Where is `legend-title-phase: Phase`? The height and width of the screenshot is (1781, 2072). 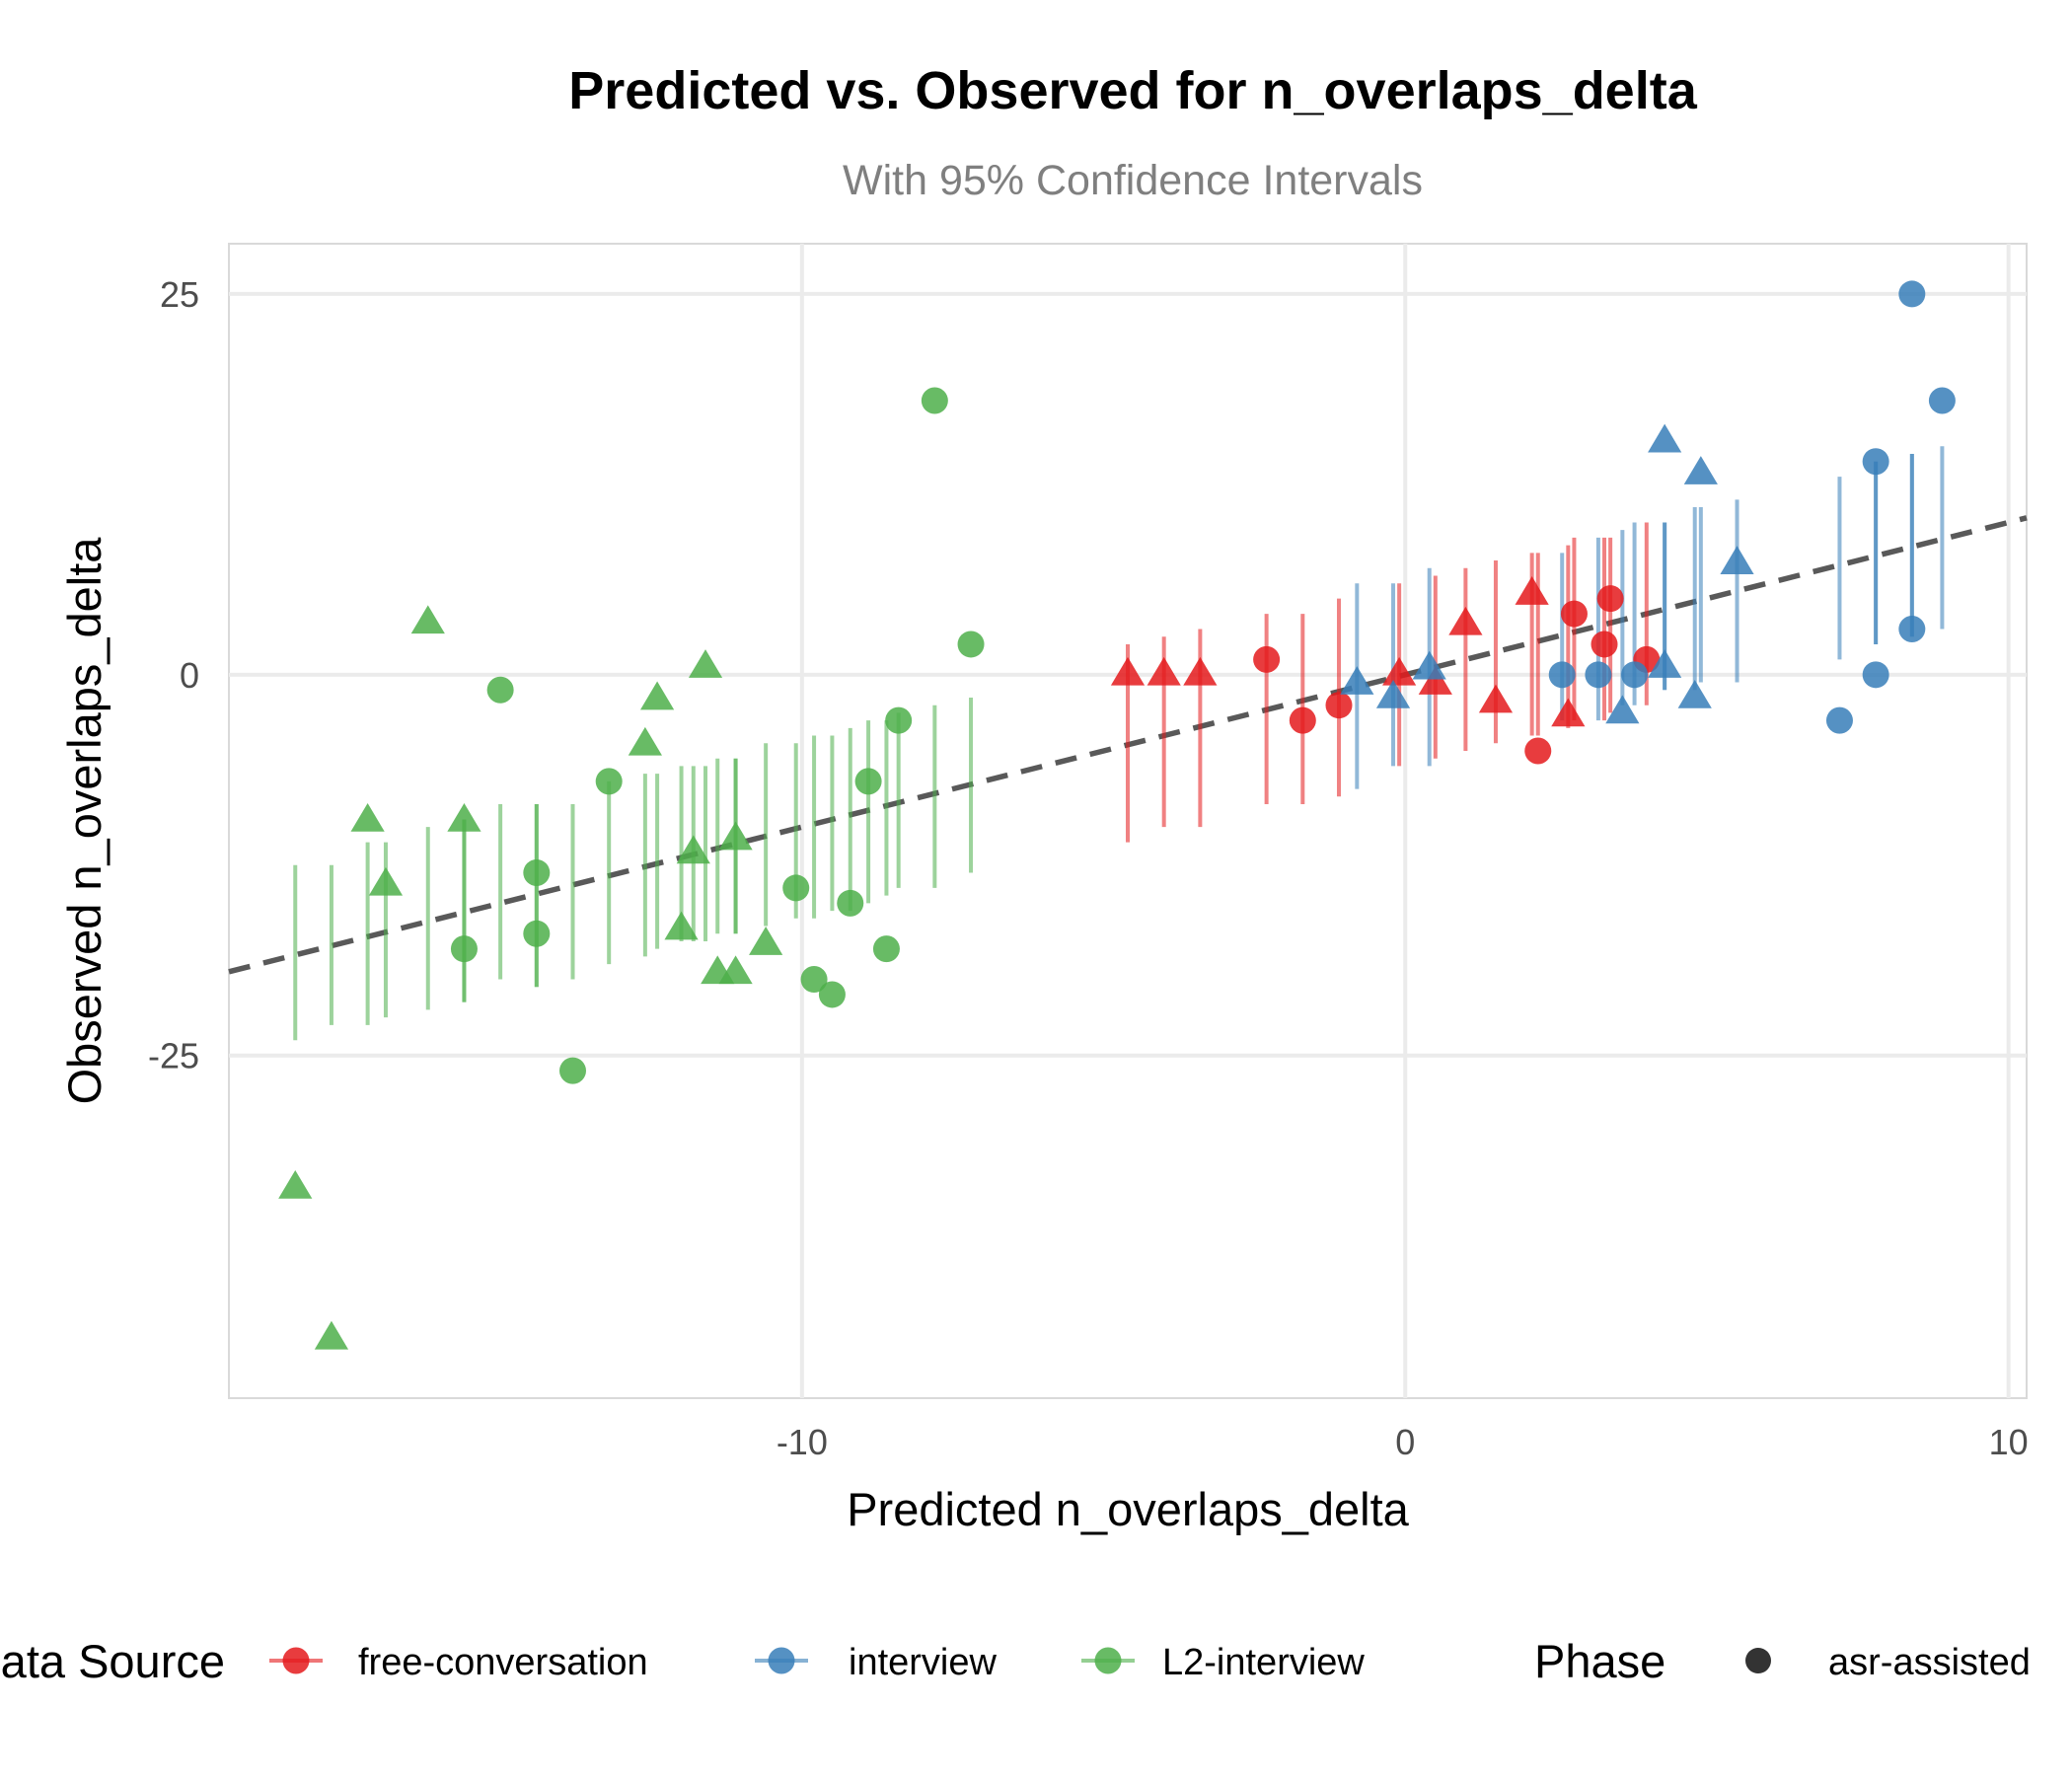 legend-title-phase: Phase is located at coordinates (1600, 1661).